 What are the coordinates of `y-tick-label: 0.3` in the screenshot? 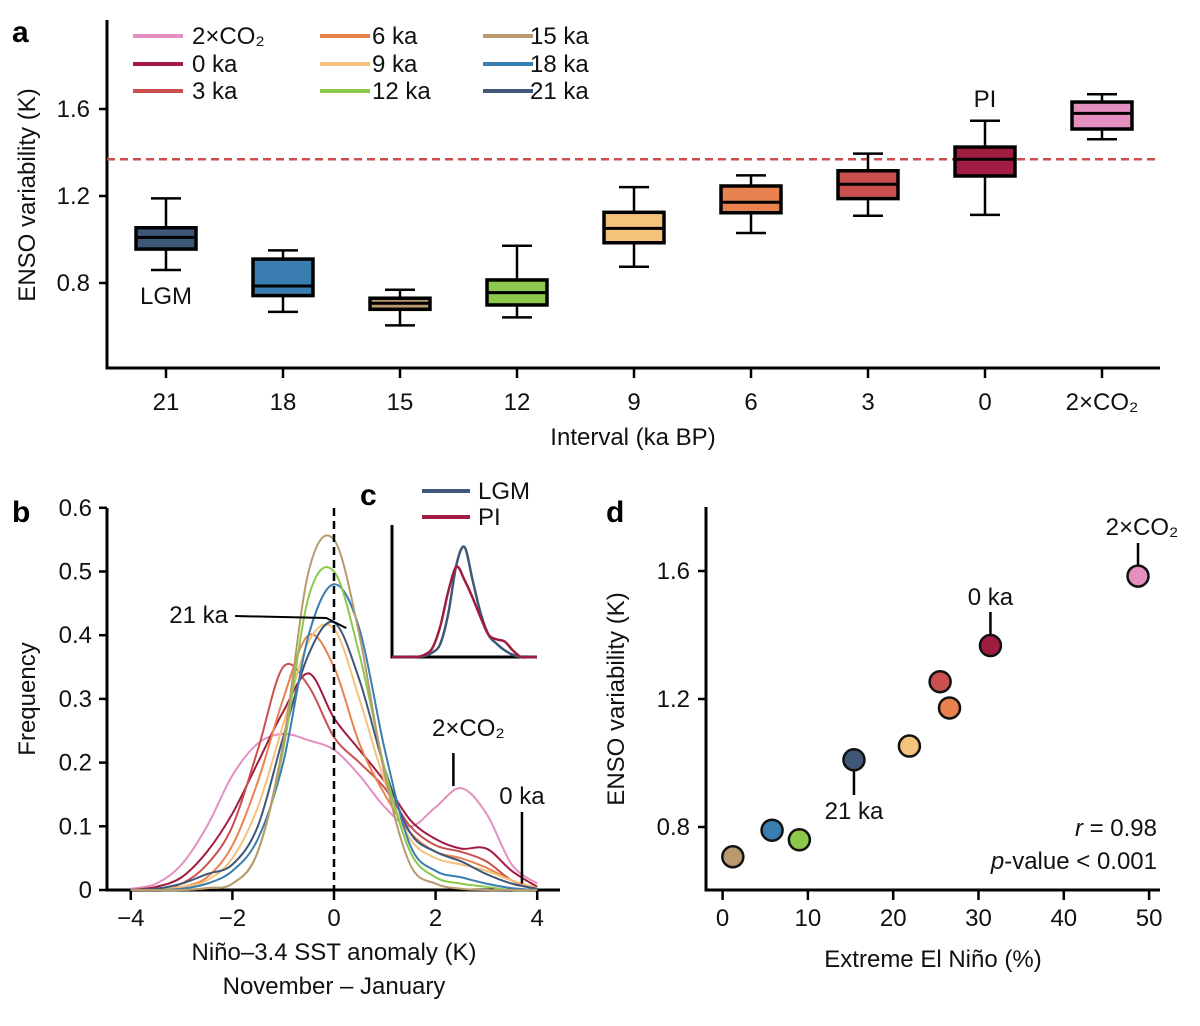 It's located at (75, 699).